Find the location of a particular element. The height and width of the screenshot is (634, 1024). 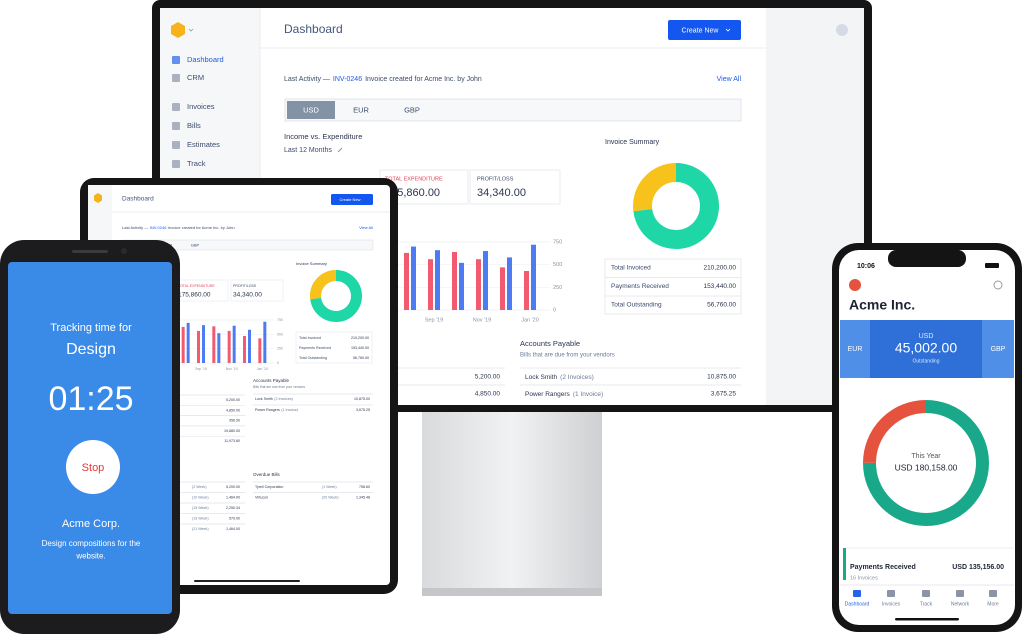

stop-label: Stop is located at coordinates (93, 468).